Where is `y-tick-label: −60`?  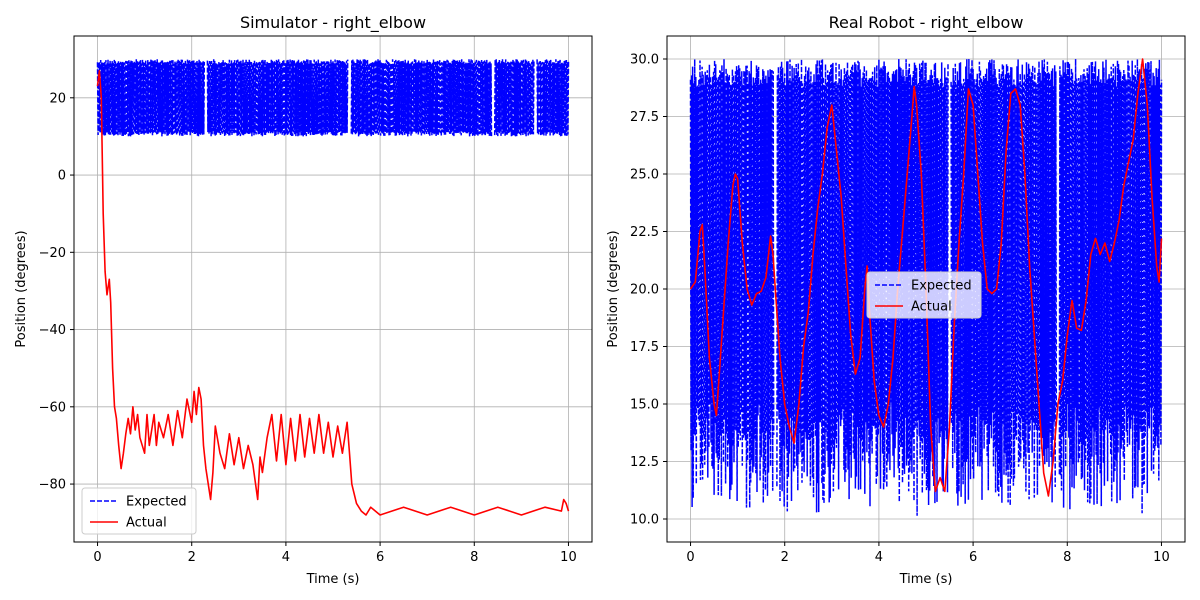 y-tick-label: −60 is located at coordinates (52, 407).